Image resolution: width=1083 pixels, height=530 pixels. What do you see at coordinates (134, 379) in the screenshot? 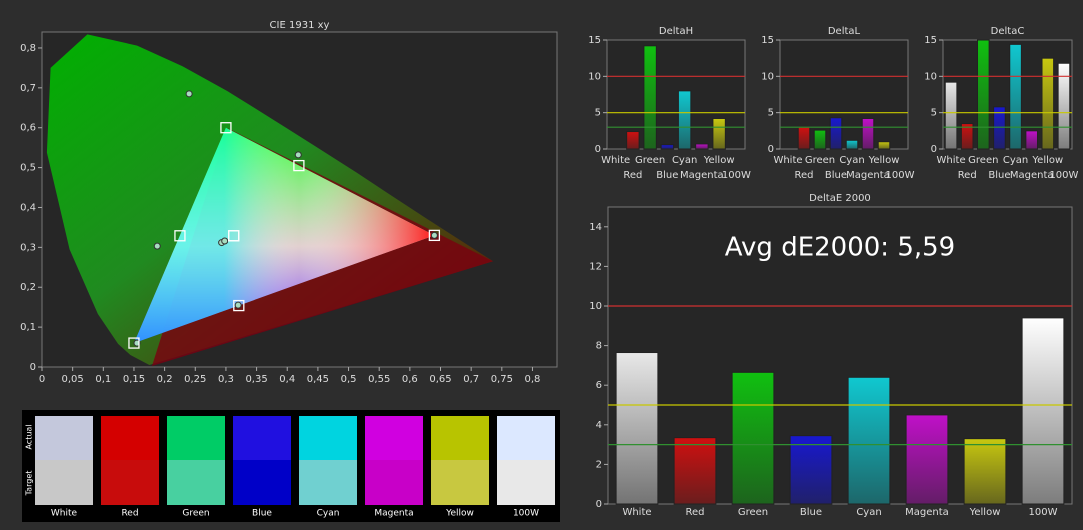
I see `x-tick-label: 0,15` at bounding box center [134, 379].